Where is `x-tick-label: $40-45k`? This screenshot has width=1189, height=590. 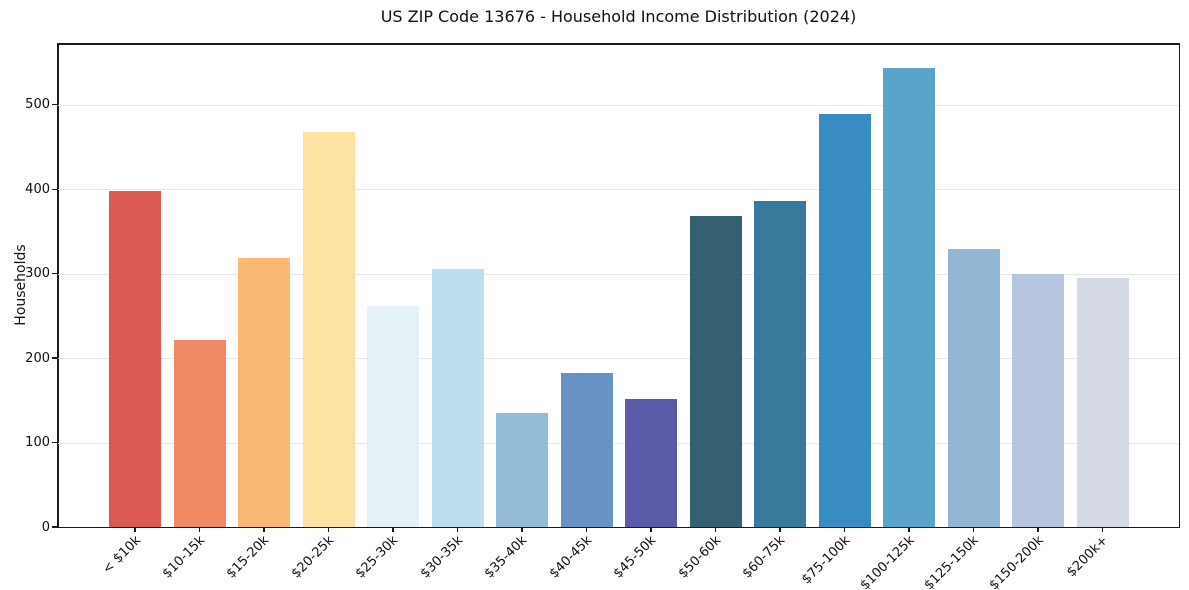 x-tick-label: $40-45k is located at coordinates (571, 557).